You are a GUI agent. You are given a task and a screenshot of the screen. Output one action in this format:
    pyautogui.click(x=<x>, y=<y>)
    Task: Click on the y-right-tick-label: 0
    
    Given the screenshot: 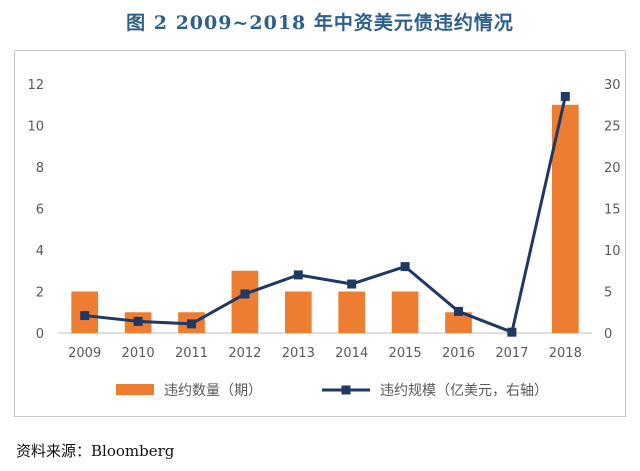 What is the action you would take?
    pyautogui.click(x=608, y=334)
    